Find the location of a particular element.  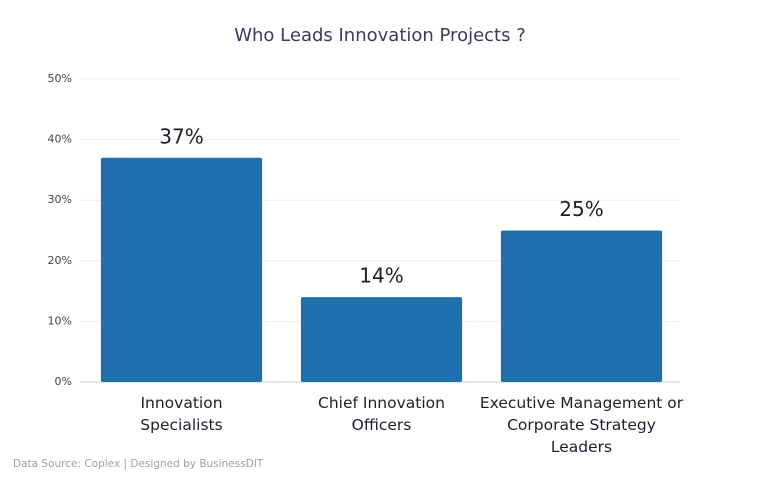

y-tick-label: 20% is located at coordinates (60, 260).